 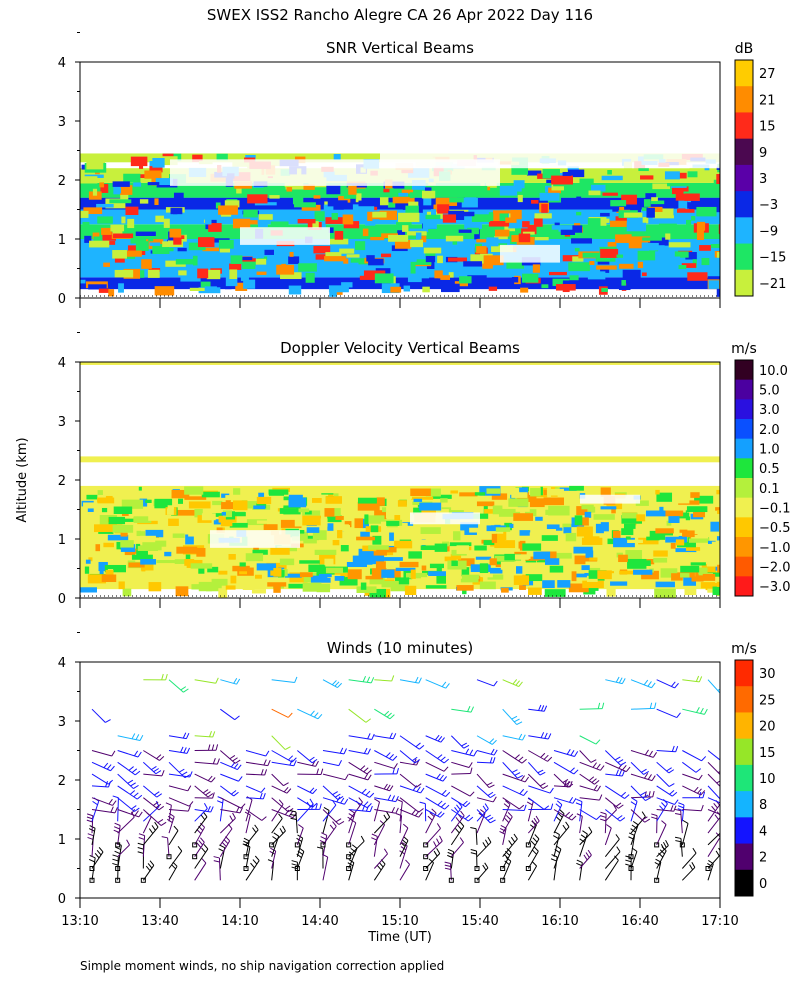 I want to click on y-tick-label: 3, so click(x=62, y=422).